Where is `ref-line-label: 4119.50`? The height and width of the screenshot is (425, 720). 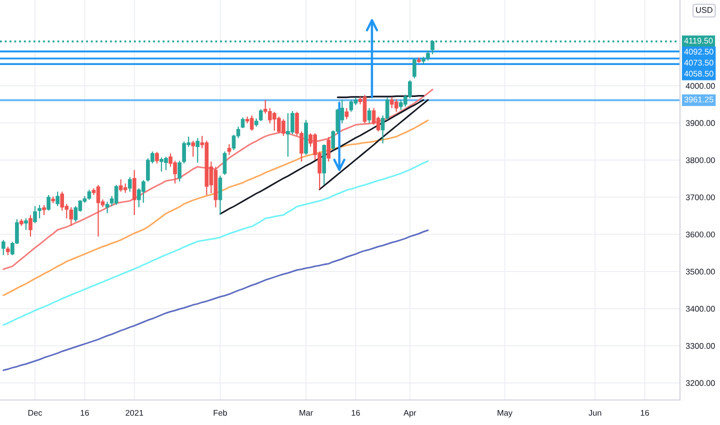 ref-line-label: 4119.50 is located at coordinates (698, 41).